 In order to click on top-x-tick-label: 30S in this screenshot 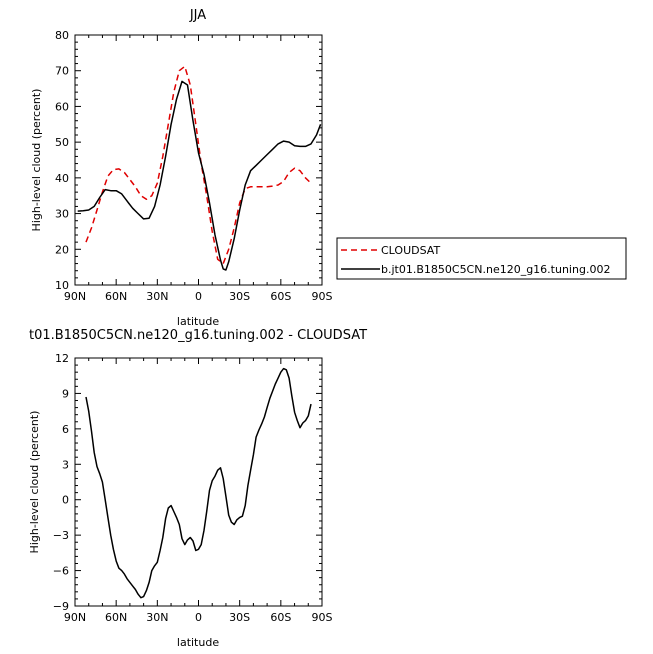, I will do `click(239, 296)`.